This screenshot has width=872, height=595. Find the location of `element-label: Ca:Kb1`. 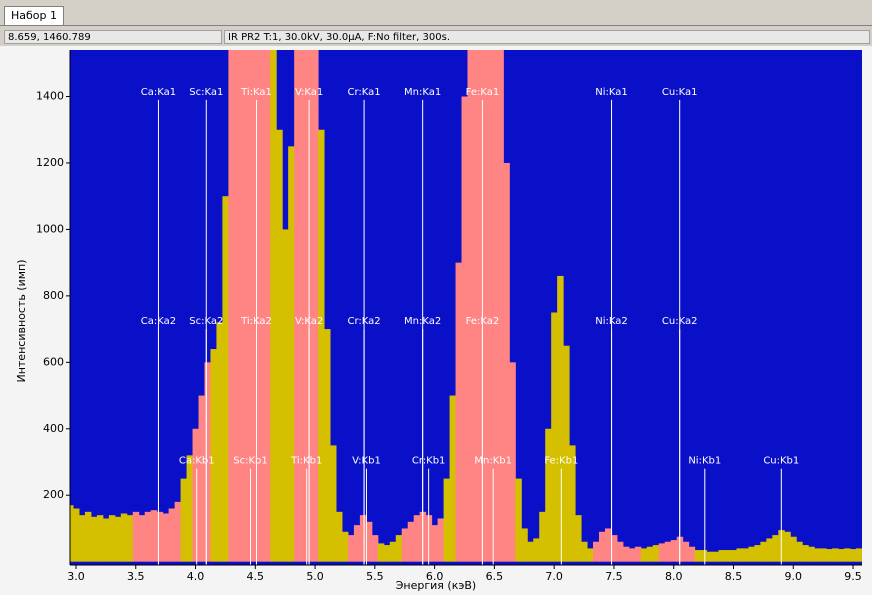

element-label: Ca:Kb1 is located at coordinates (197, 461).